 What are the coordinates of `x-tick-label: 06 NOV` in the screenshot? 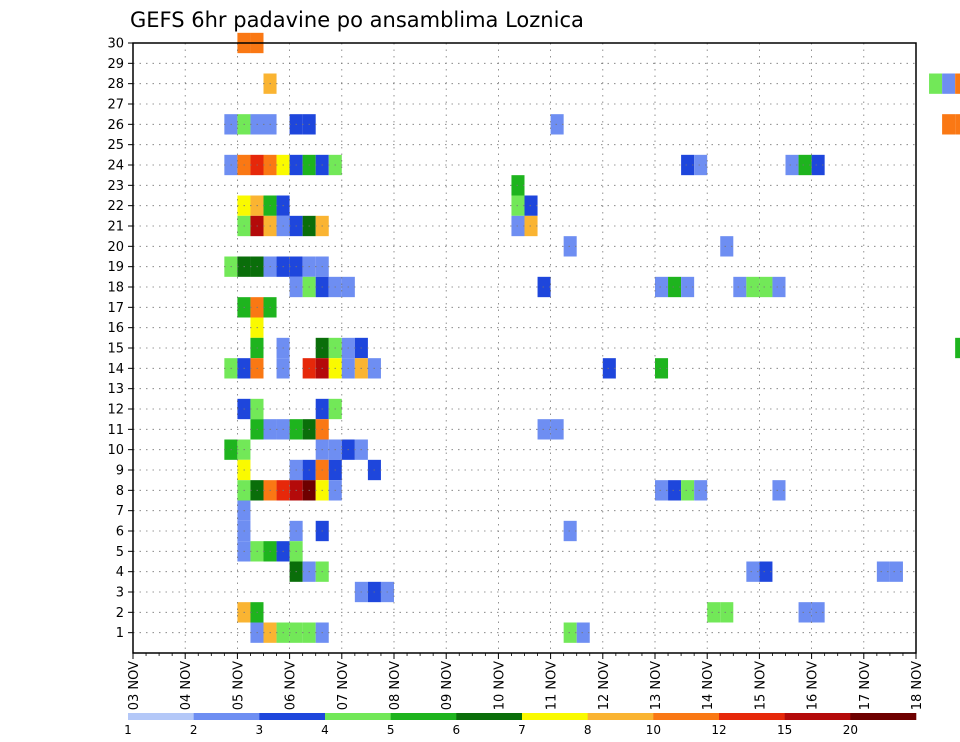 It's located at (291, 685).